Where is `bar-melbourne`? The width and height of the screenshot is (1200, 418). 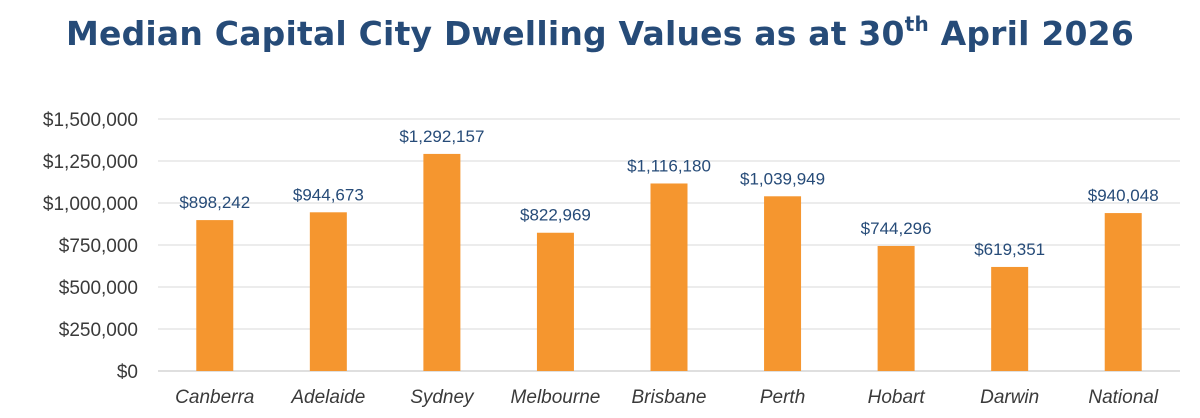
bar-melbourne is located at coordinates (555, 301).